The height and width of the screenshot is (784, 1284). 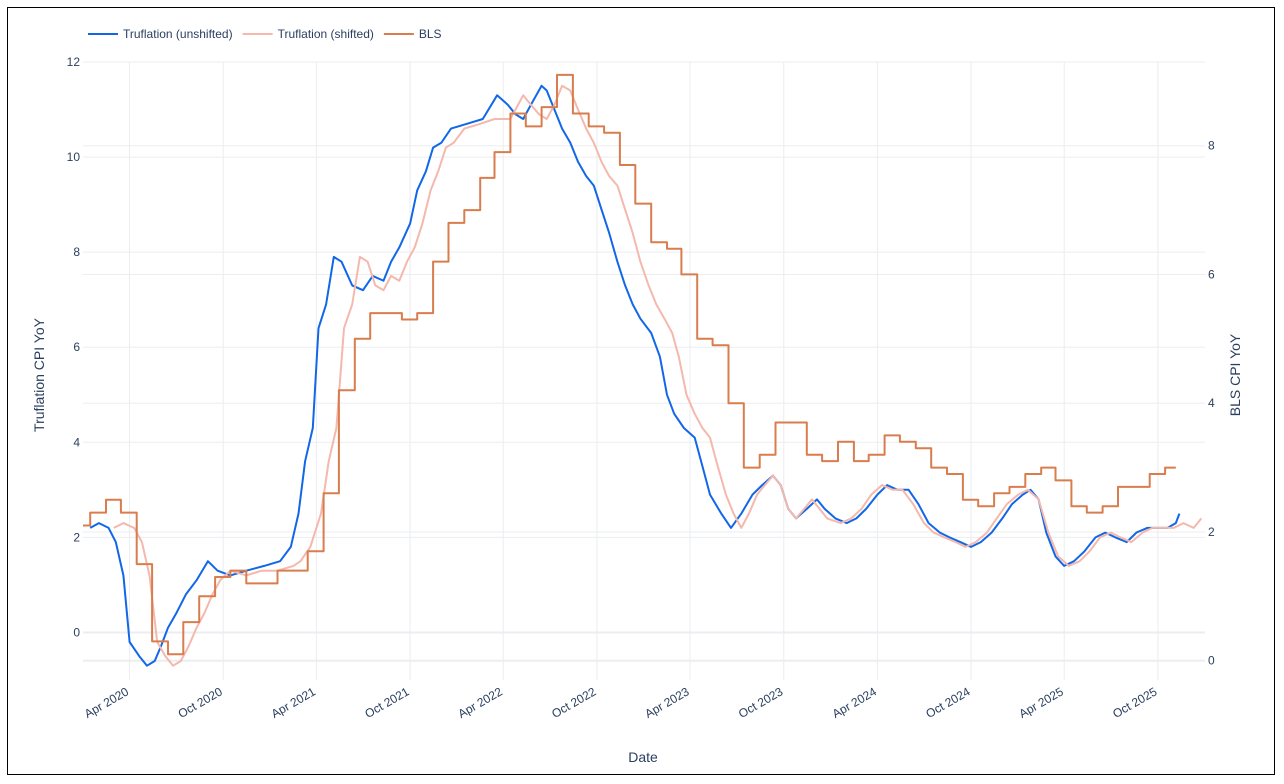 What do you see at coordinates (1134, 702) in the screenshot?
I see `x-tick-label: Oct 2025` at bounding box center [1134, 702].